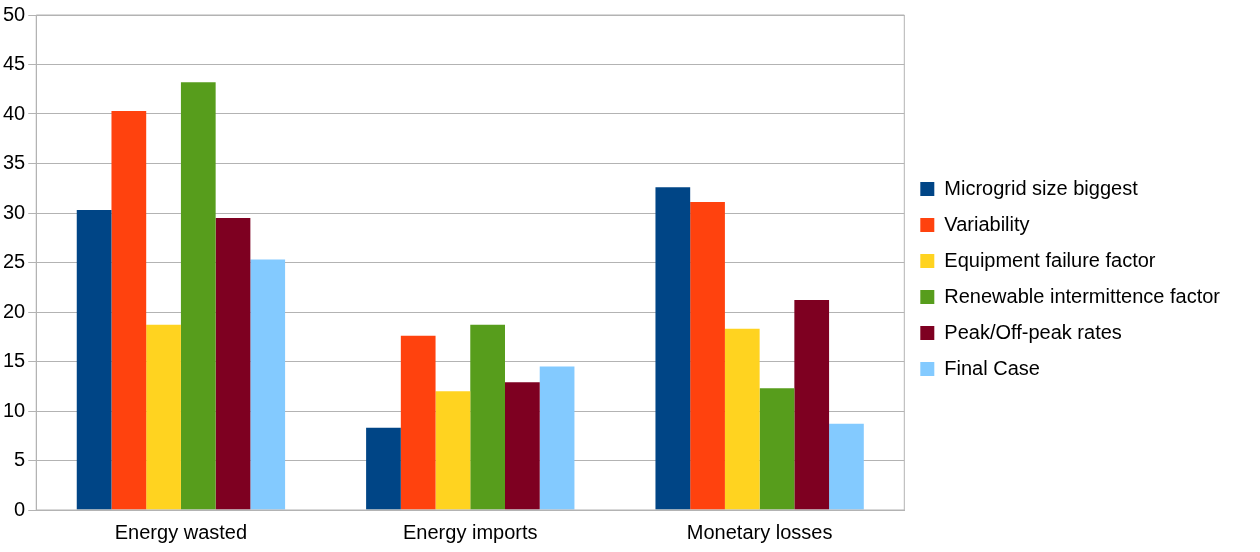 The height and width of the screenshot is (552, 1260). Describe the element at coordinates (181, 531) in the screenshot. I see `x-tick-label: Energy wasted` at that location.